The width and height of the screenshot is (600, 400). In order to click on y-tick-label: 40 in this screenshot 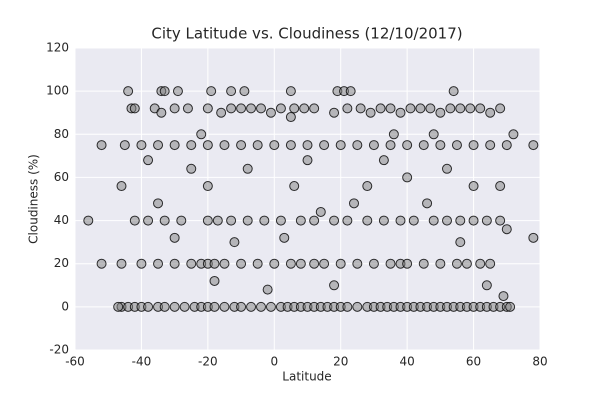, I will do `click(61, 220)`.